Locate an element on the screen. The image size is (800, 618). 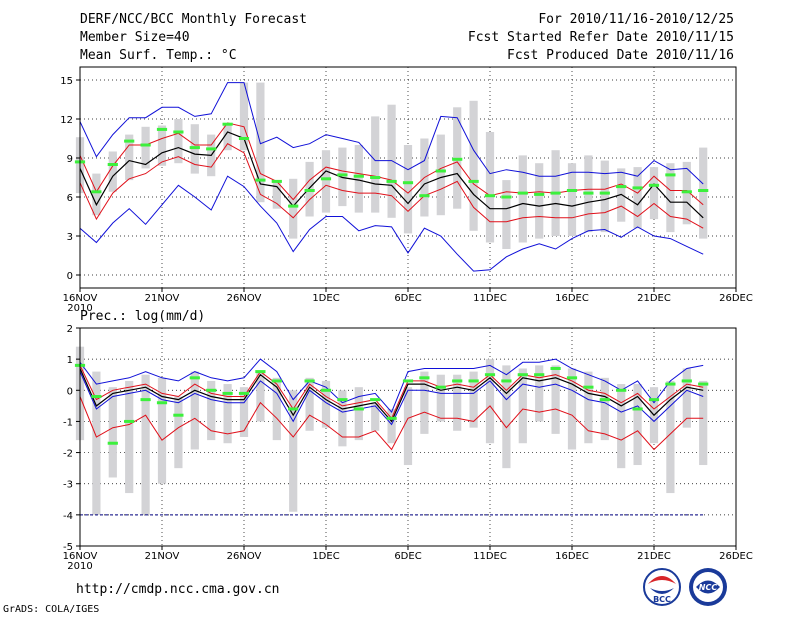
forecast-period: For 2010/11/16-2010/12/25 is located at coordinates (636, 19).